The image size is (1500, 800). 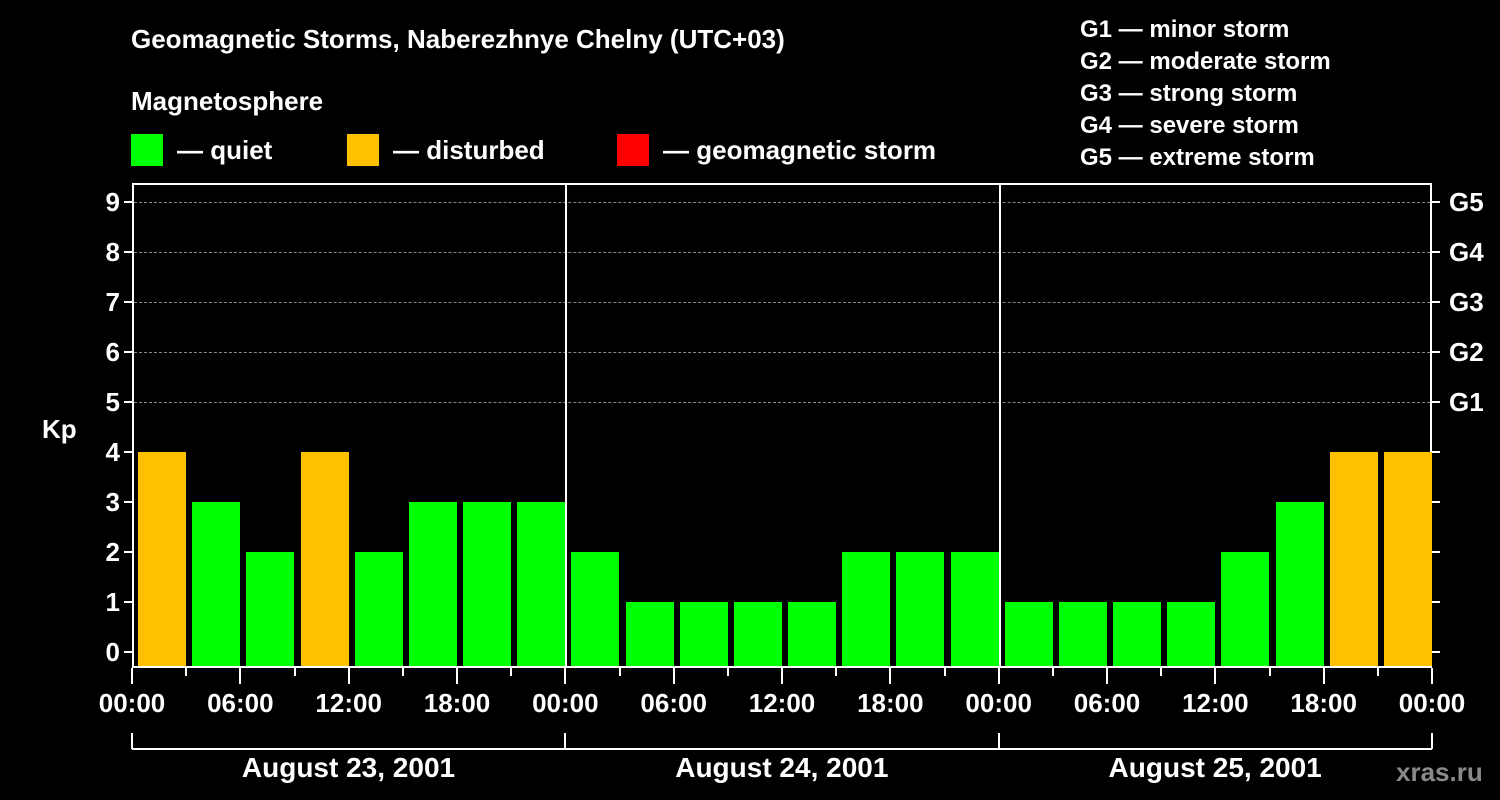 What do you see at coordinates (1466, 302) in the screenshot?
I see `g-level-label: G3` at bounding box center [1466, 302].